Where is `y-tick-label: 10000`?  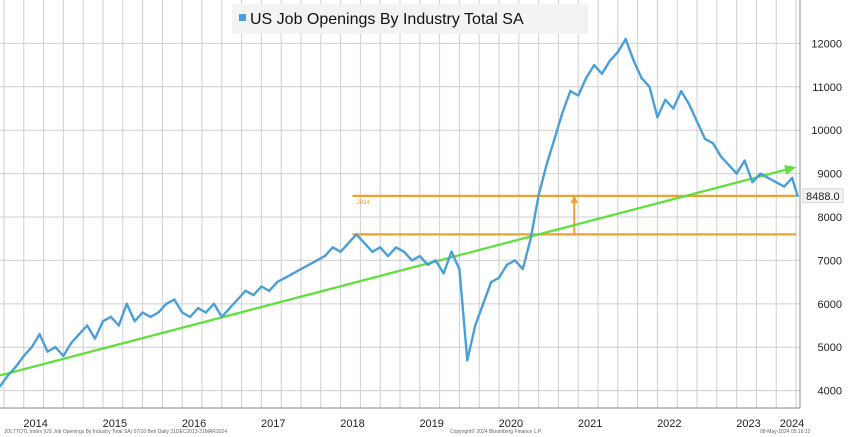 y-tick-label: 10000 is located at coordinates (826, 131).